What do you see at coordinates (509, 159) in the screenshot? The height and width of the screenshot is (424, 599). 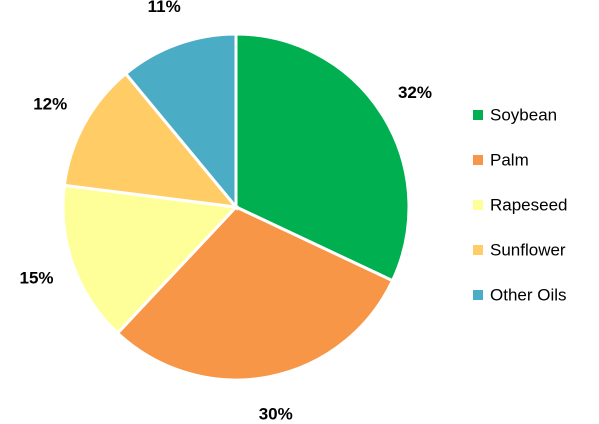 I see `legend-label: Palm` at bounding box center [509, 159].